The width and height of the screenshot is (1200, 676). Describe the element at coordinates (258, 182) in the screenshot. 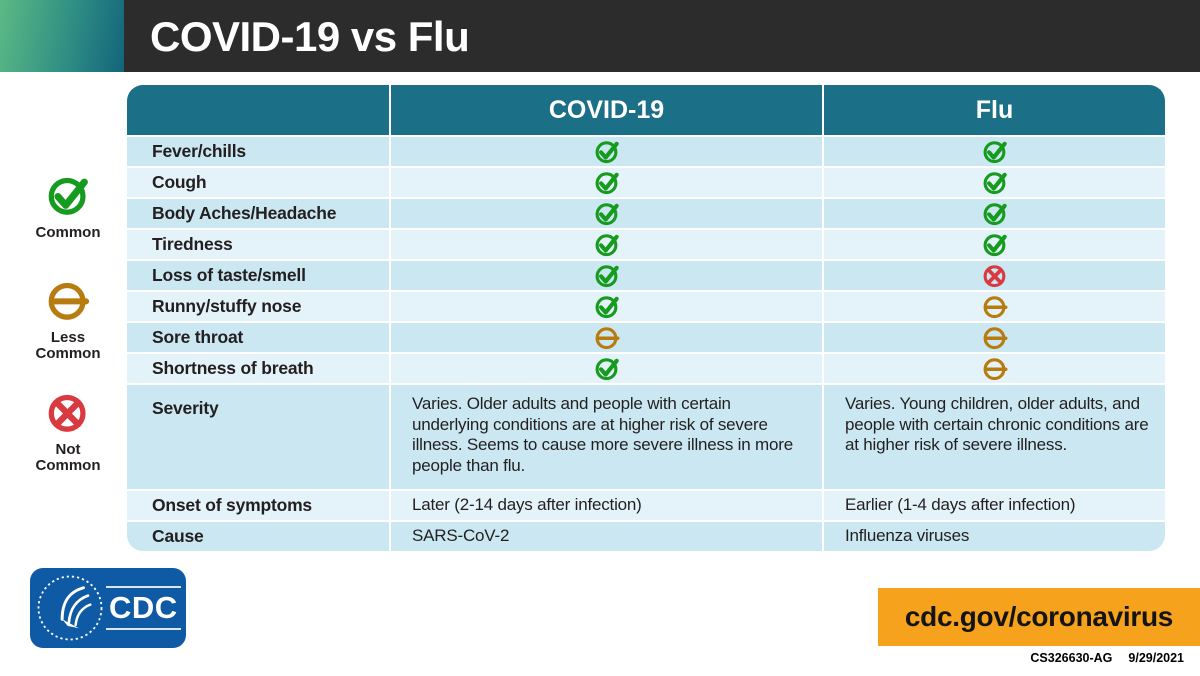

I see `symptom-row-label: Cough` at that location.